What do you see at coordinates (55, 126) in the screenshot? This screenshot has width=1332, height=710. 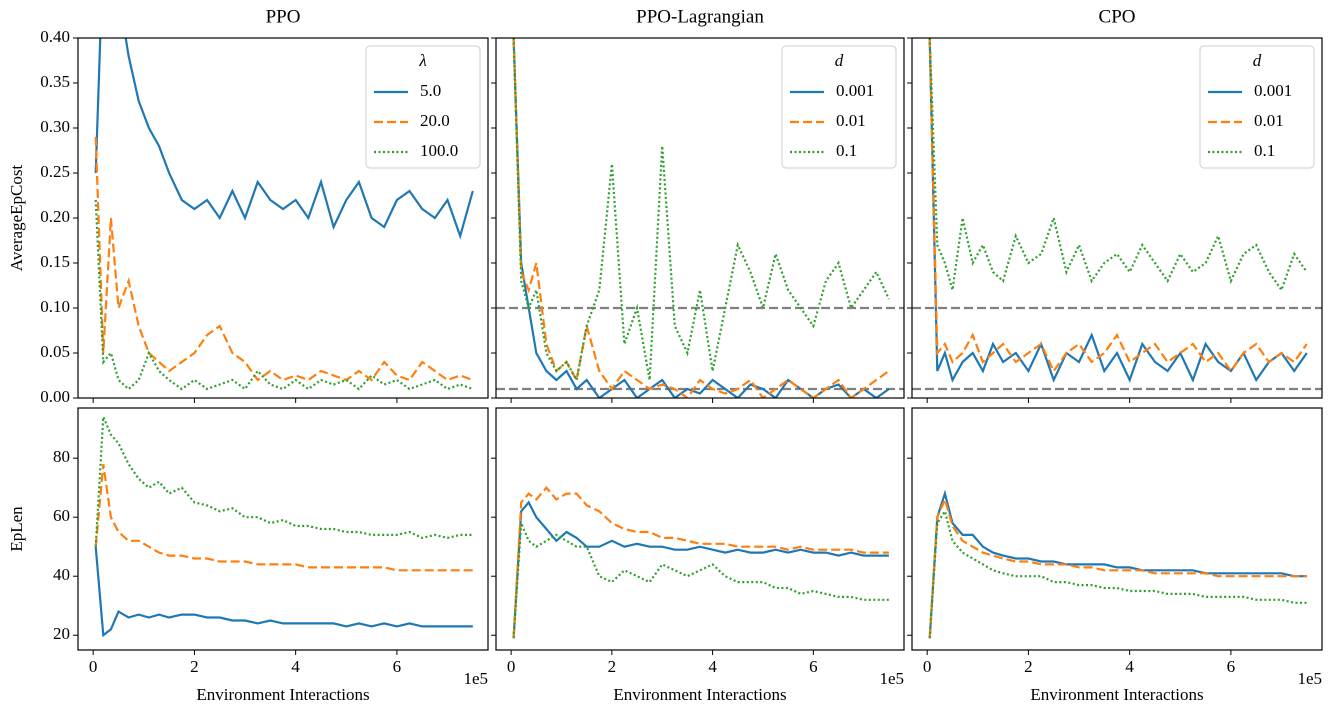 I see `y-tick-label: 0.30` at bounding box center [55, 126].